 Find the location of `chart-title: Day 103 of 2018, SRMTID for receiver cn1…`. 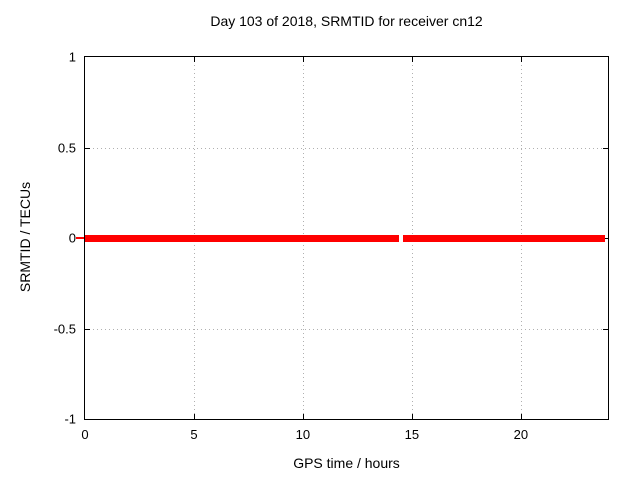

chart-title: Day 103 of 2018, SRMTID for receiver cn1… is located at coordinates (346, 21).